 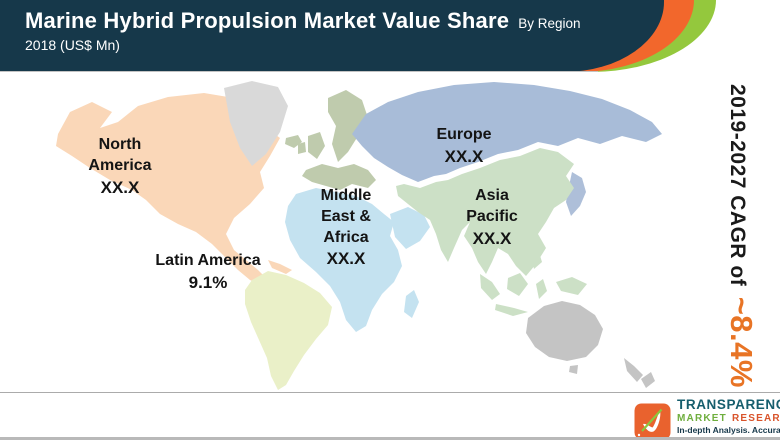 I want to click on map-region-africa, so click(x=343, y=260).